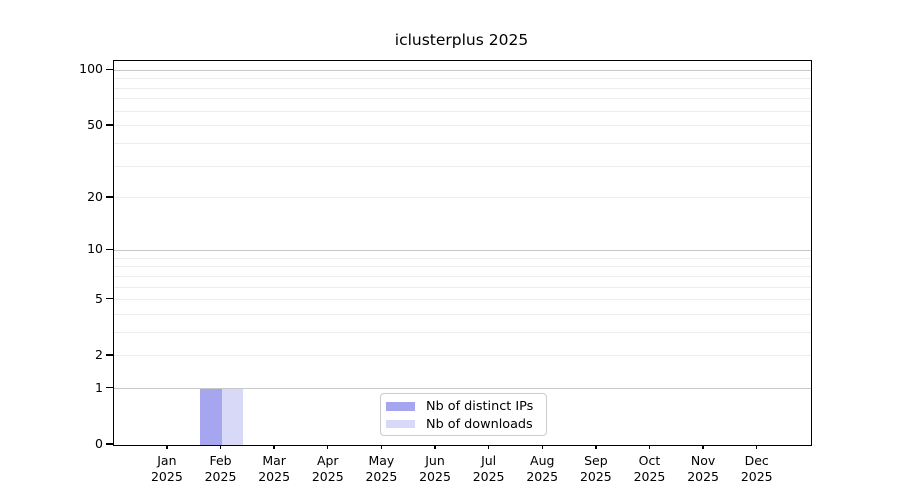 This screenshot has width=900, height=500. What do you see at coordinates (649, 468) in the screenshot?
I see `x-tick-label: Oct 2025` at bounding box center [649, 468].